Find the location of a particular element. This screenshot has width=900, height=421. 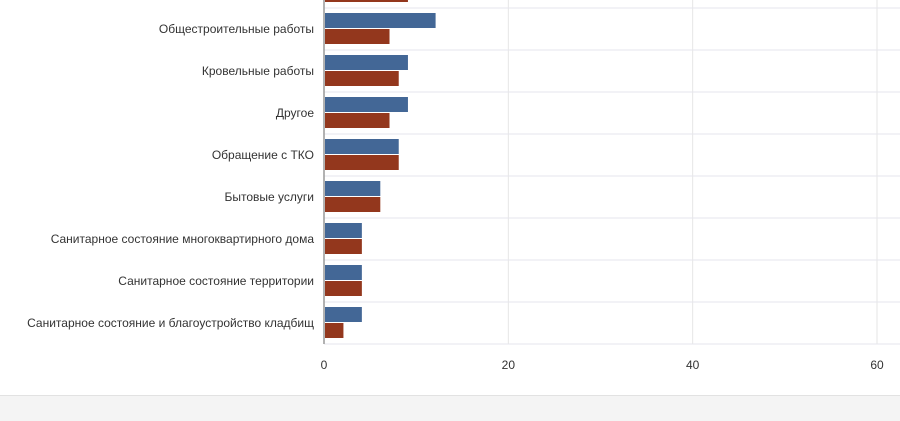

category-label: Санитарное состояние территории is located at coordinates (216, 281).